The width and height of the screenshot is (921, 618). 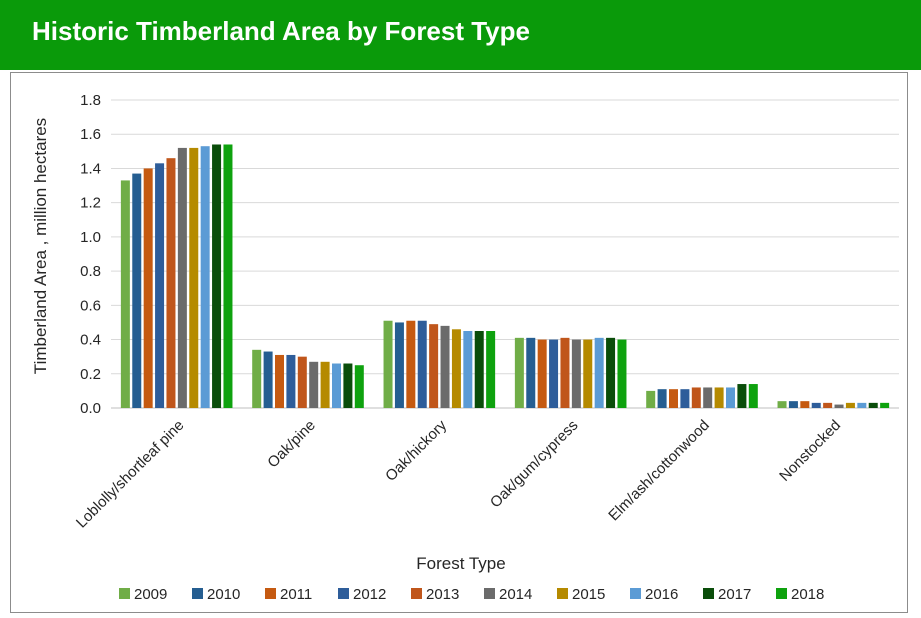 What do you see at coordinates (90, 100) in the screenshot?
I see `y-tick-label: 1.8` at bounding box center [90, 100].